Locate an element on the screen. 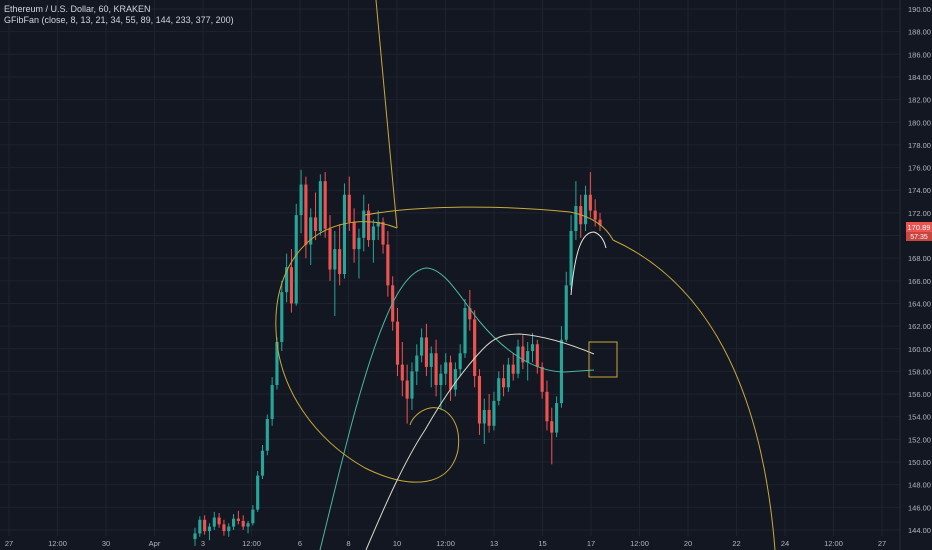 The image size is (932, 550). x-tick-label: 22 is located at coordinates (736, 543).